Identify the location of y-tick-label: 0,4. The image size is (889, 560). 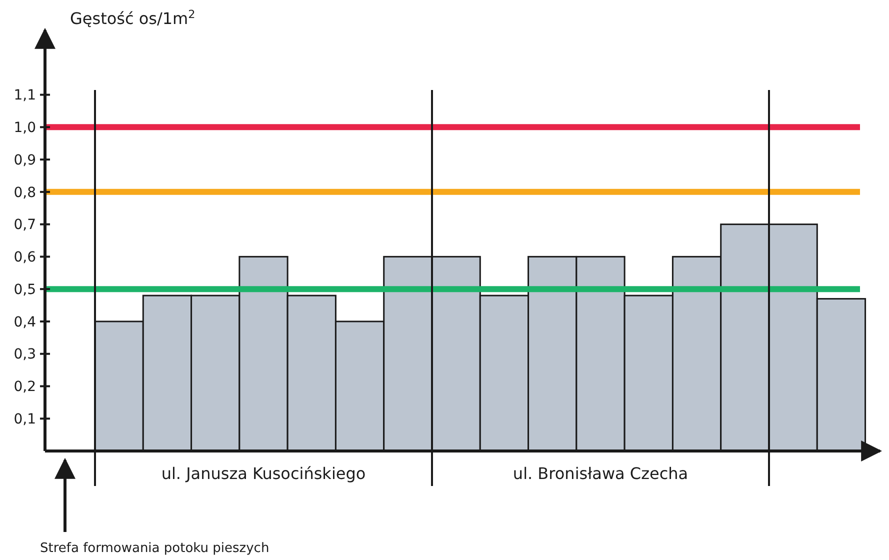
(25, 322).